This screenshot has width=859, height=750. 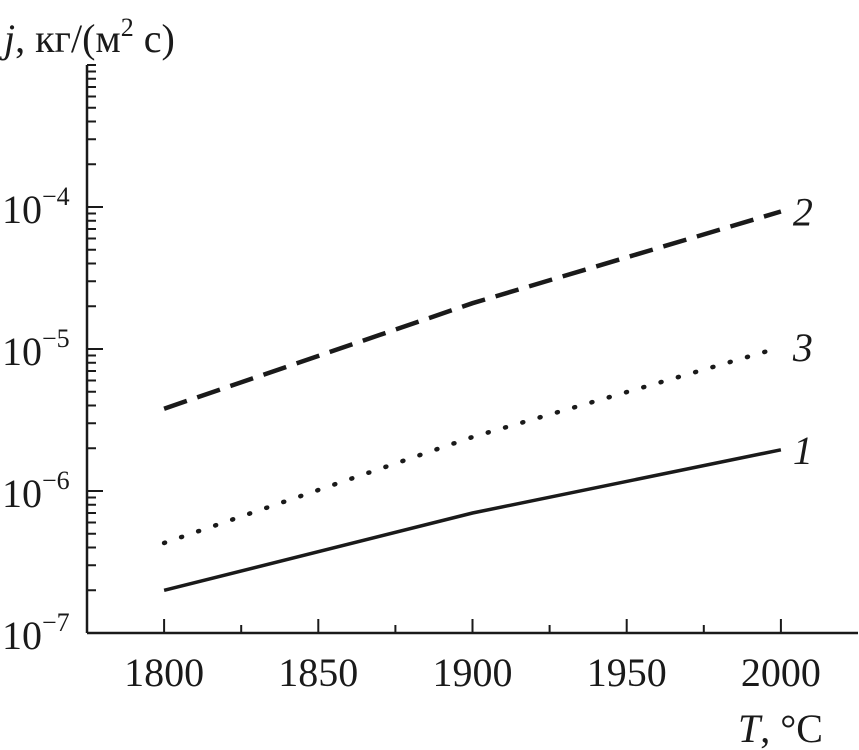 What do you see at coordinates (36, 349) in the screenshot?
I see `y-tick-label: 10⁻⁵` at bounding box center [36, 349].